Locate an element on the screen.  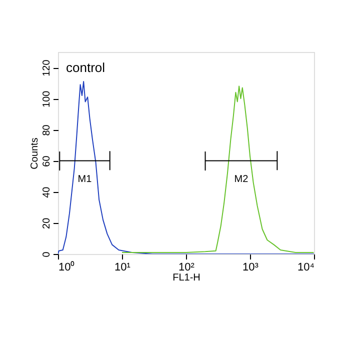
y-tick-label: 120 is located at coordinates (47, 67).